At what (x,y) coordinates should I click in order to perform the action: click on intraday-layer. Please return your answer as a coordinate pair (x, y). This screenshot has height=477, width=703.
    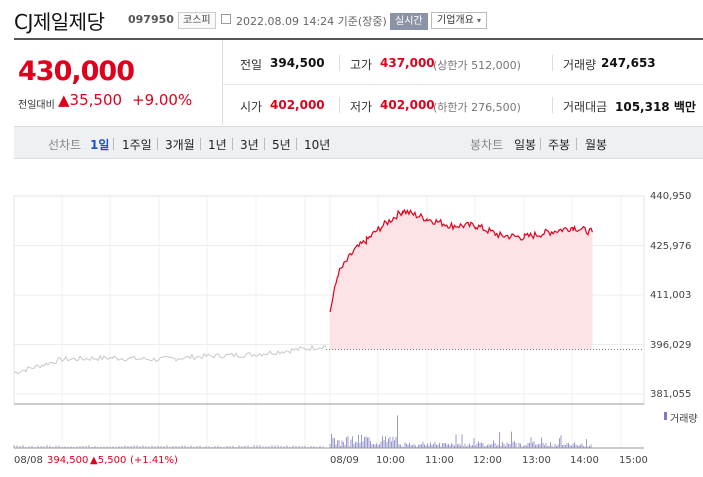
    Looking at the image, I should click on (461, 260).